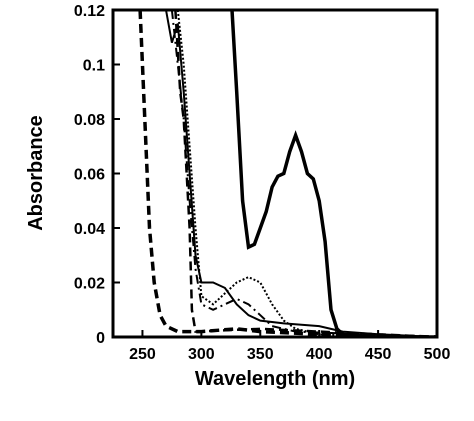  I want to click on y-tick-label: 0.08, so click(89, 120).